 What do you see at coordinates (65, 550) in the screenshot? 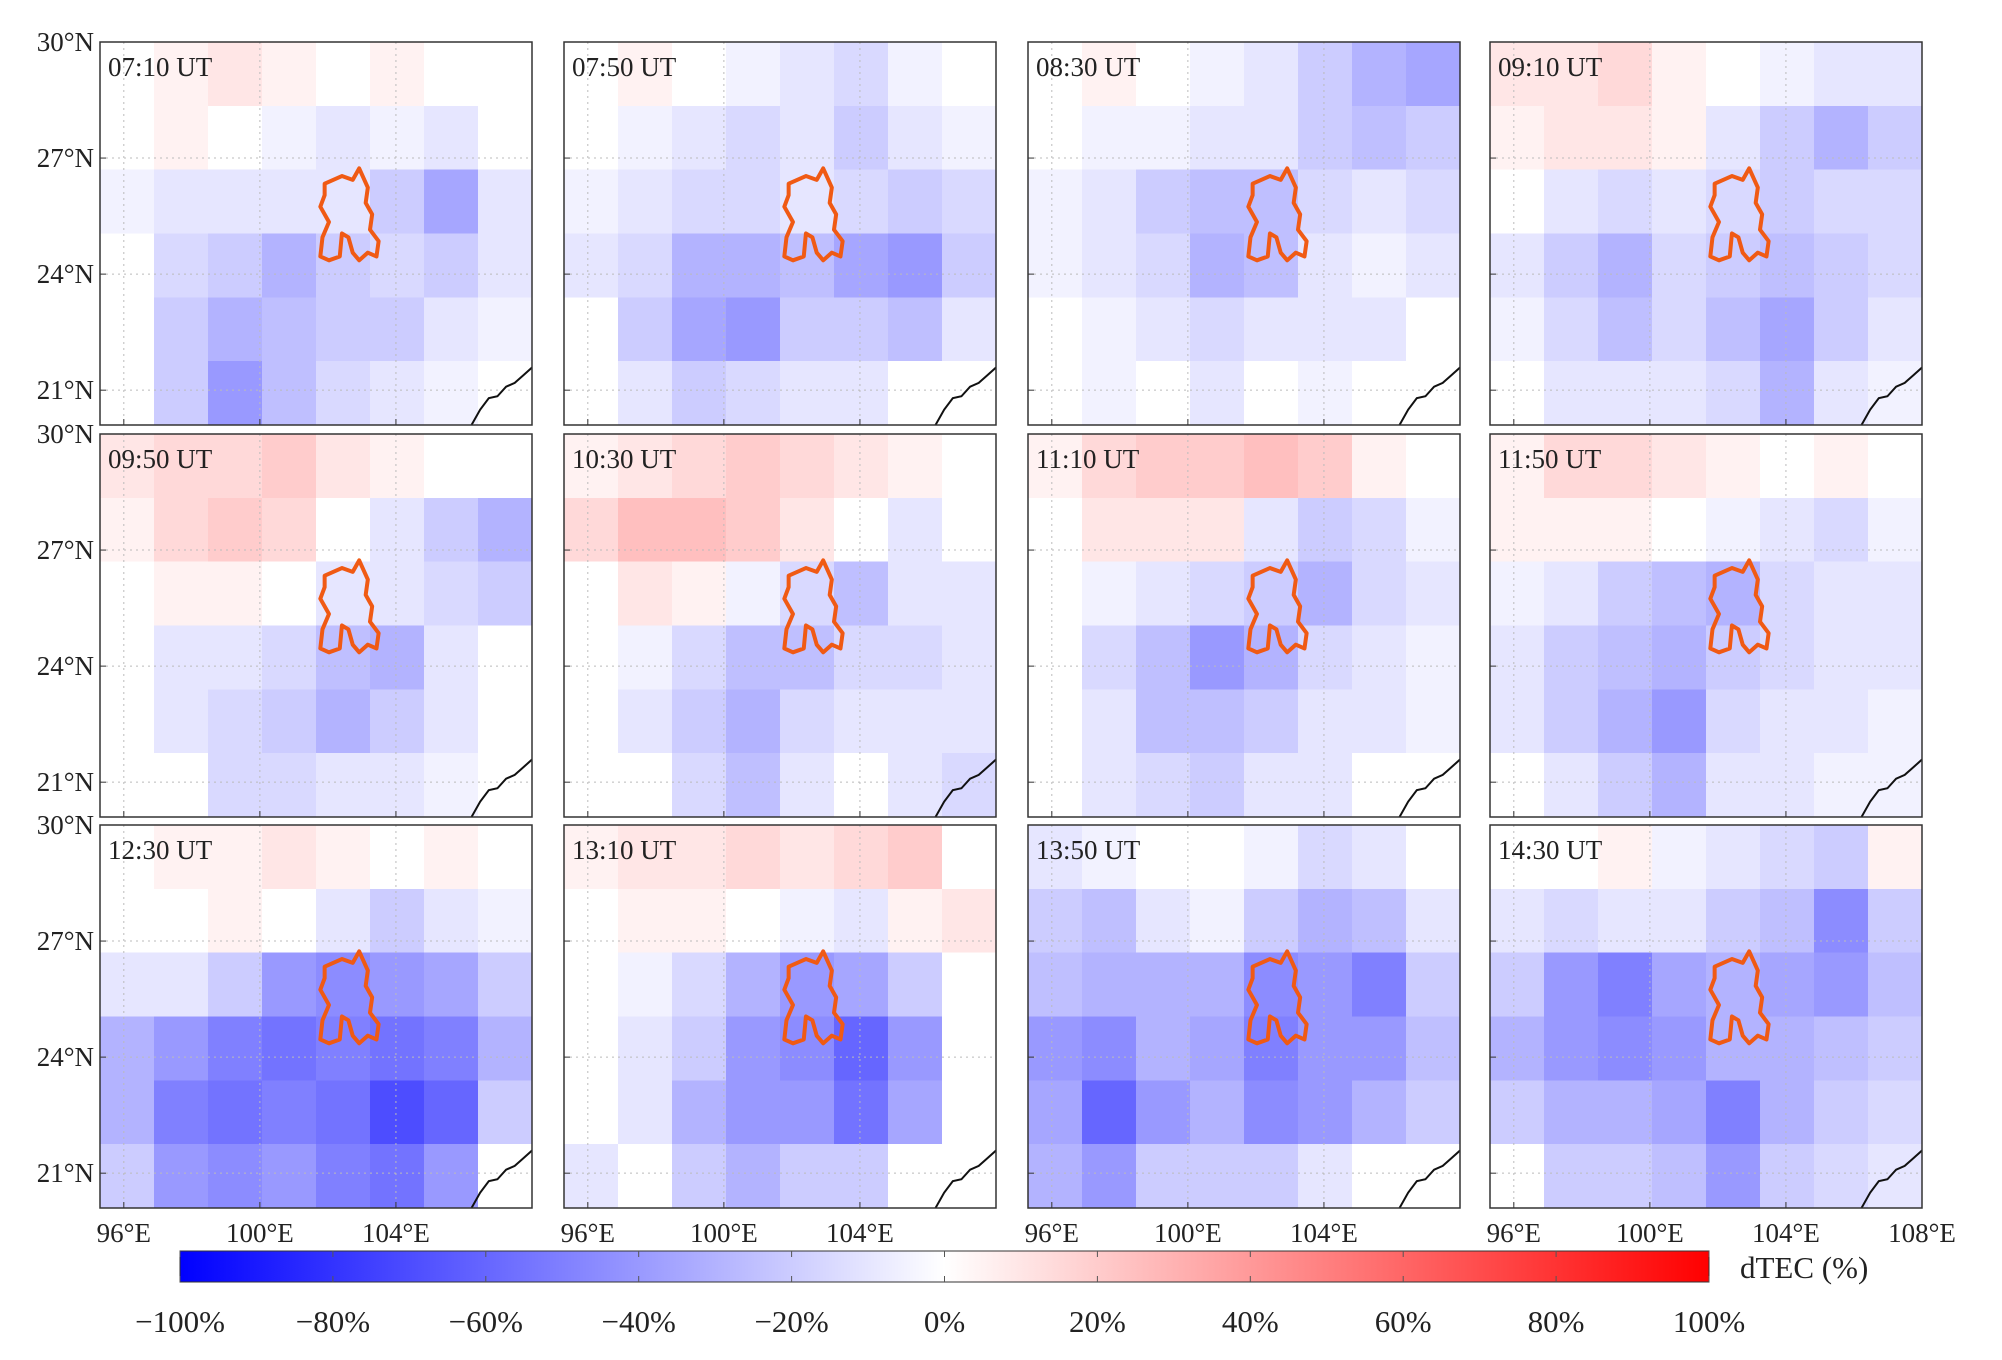
I see `y-tick-label: 27°N` at bounding box center [65, 550].